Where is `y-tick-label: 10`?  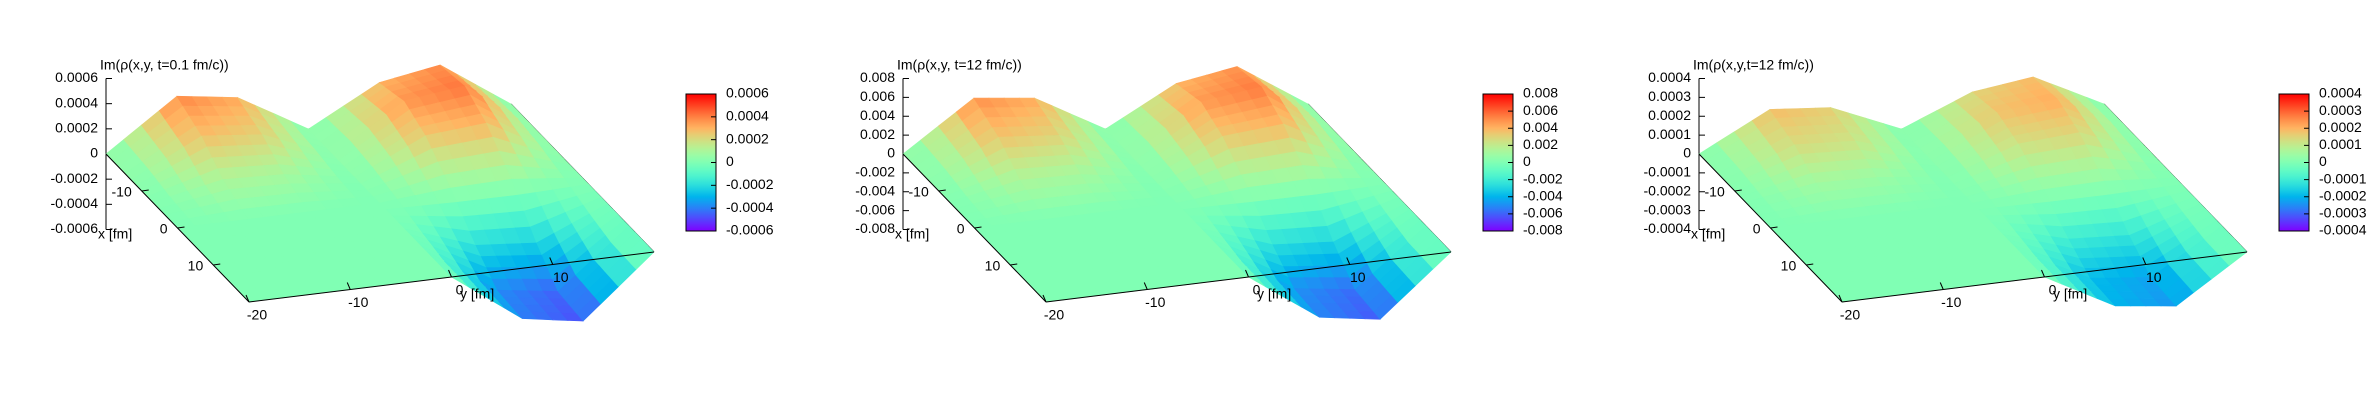
y-tick-label: 10 is located at coordinates (561, 277).